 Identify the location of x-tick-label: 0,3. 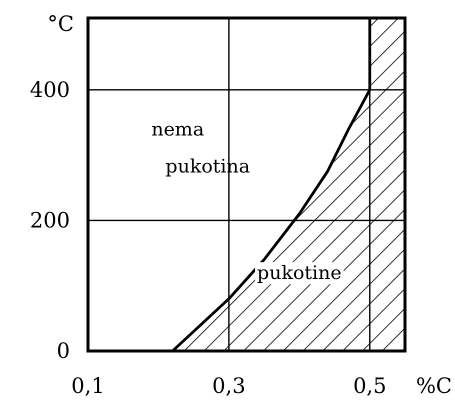
(228, 386).